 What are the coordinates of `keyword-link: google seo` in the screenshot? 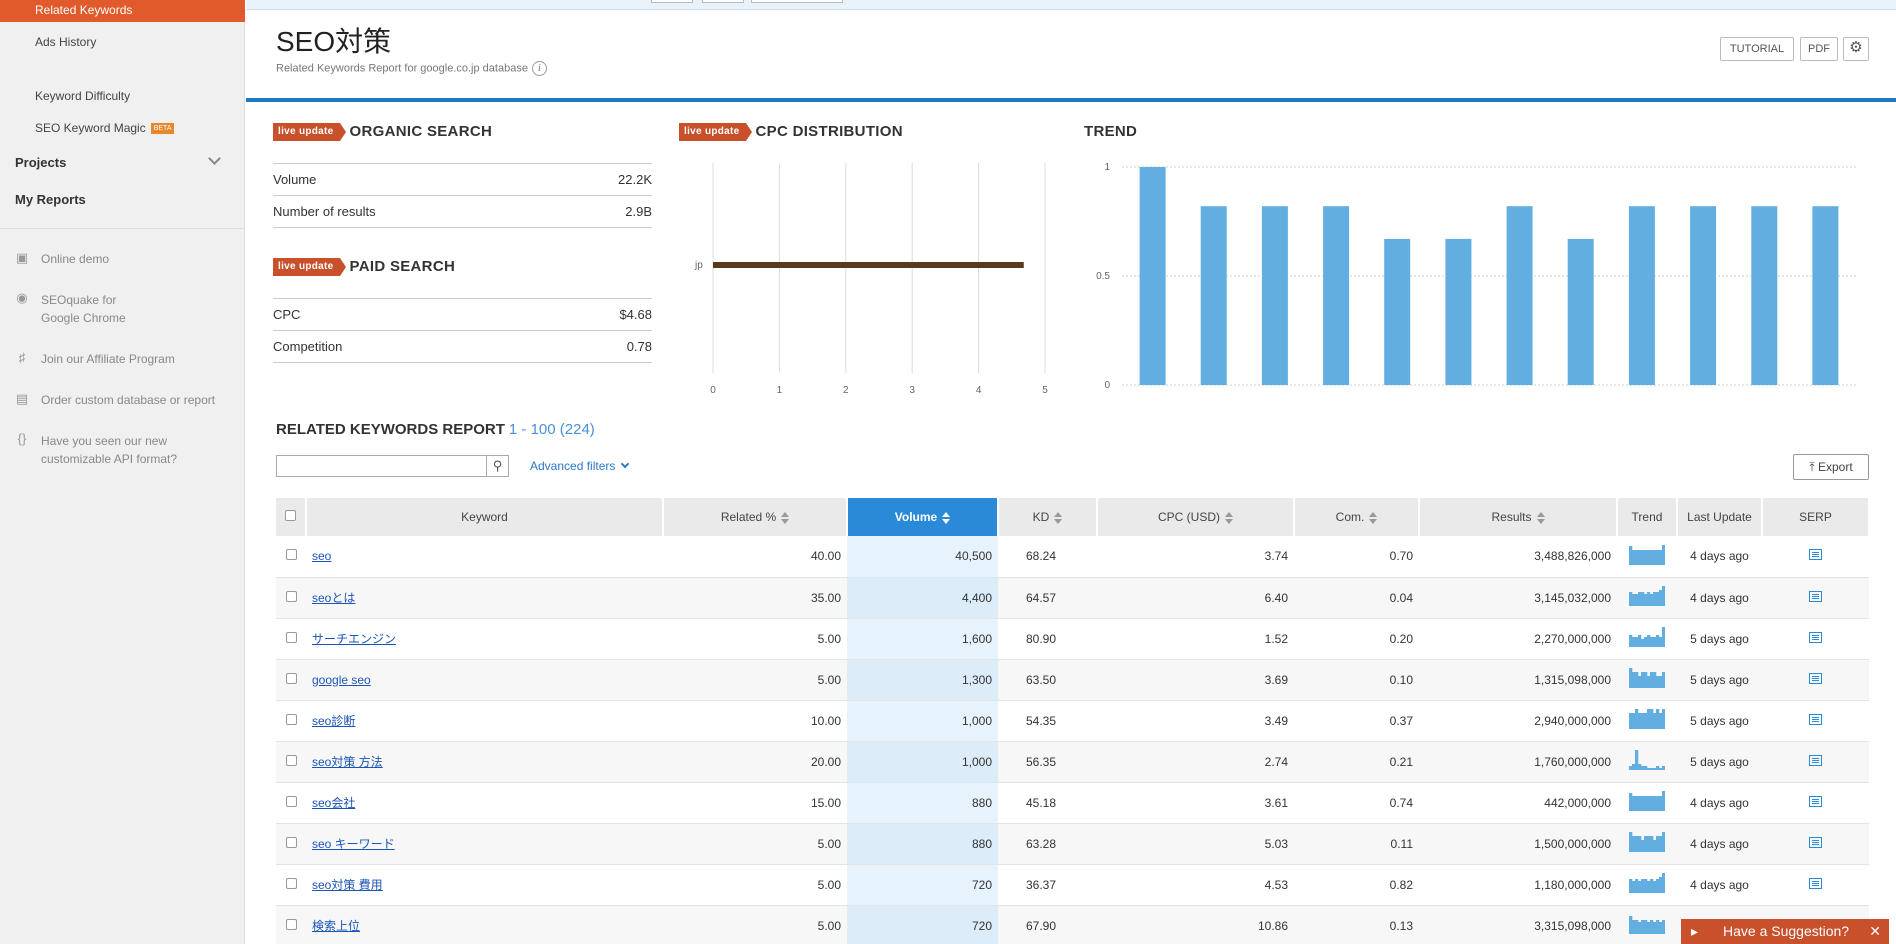 It's located at (341, 679).